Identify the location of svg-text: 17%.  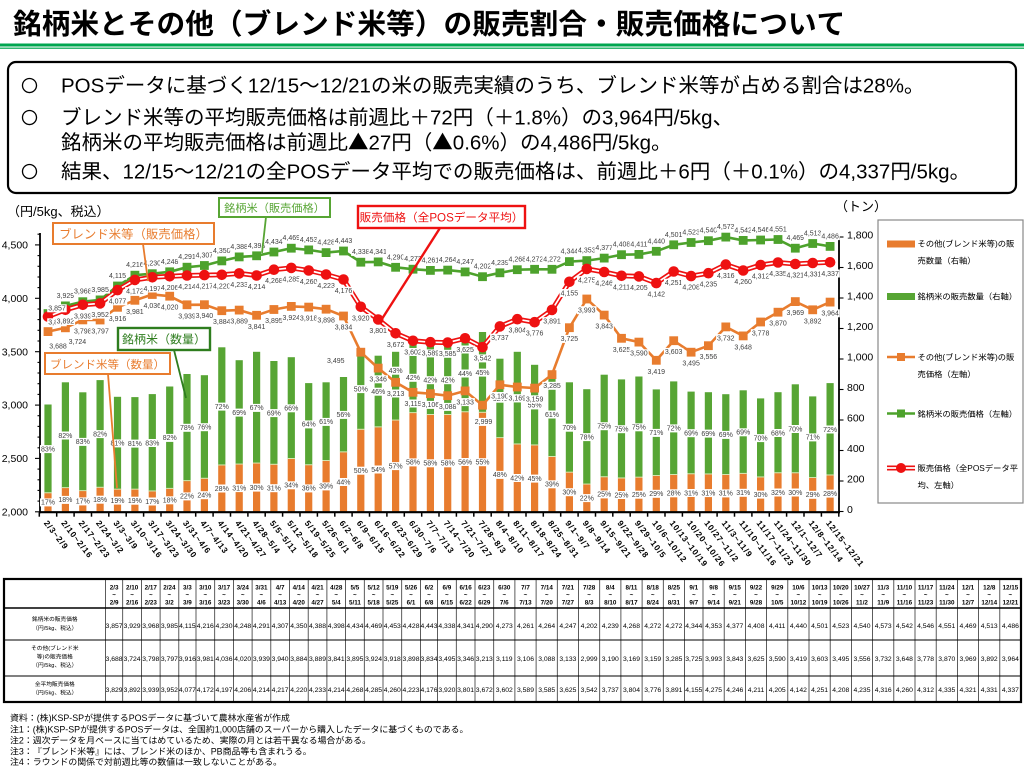
(48, 503).